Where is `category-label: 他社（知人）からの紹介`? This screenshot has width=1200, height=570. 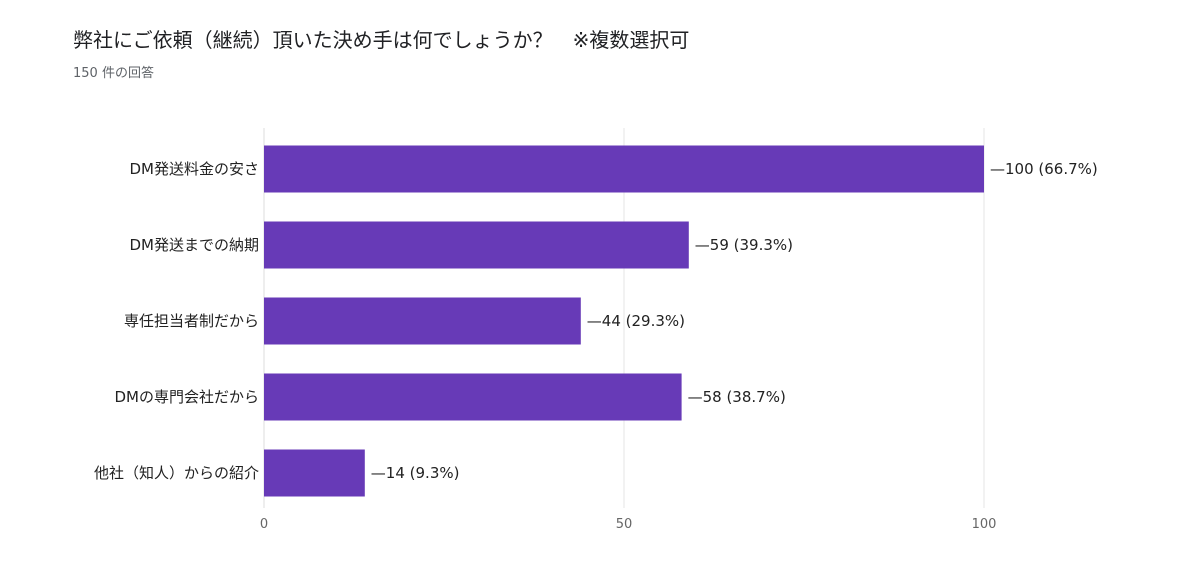 category-label: 他社（知人）からの紹介 is located at coordinates (176, 473).